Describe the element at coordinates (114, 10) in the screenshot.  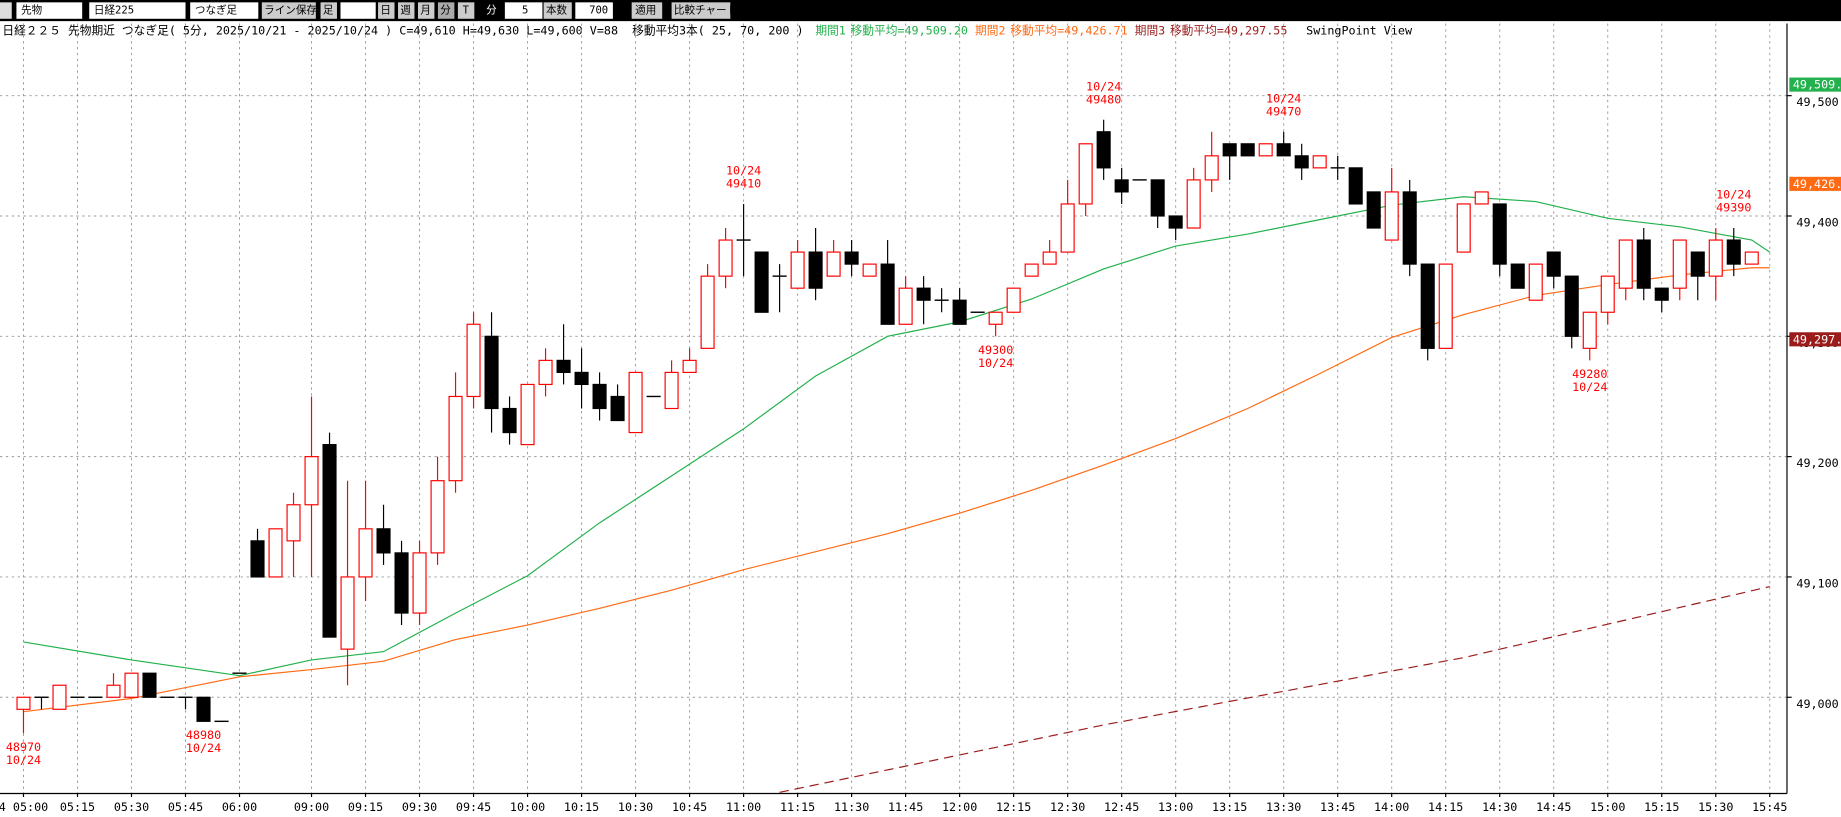
I see `symbol-select-text: 日経225` at that location.